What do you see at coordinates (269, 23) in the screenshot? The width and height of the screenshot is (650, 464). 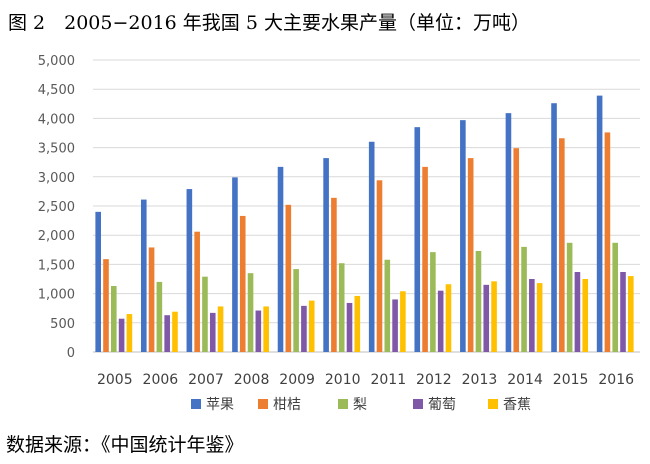 I see `figure-title: 图 2 2005−2016 年我国 5 大主要水果产量（单位：万吨）` at bounding box center [269, 23].